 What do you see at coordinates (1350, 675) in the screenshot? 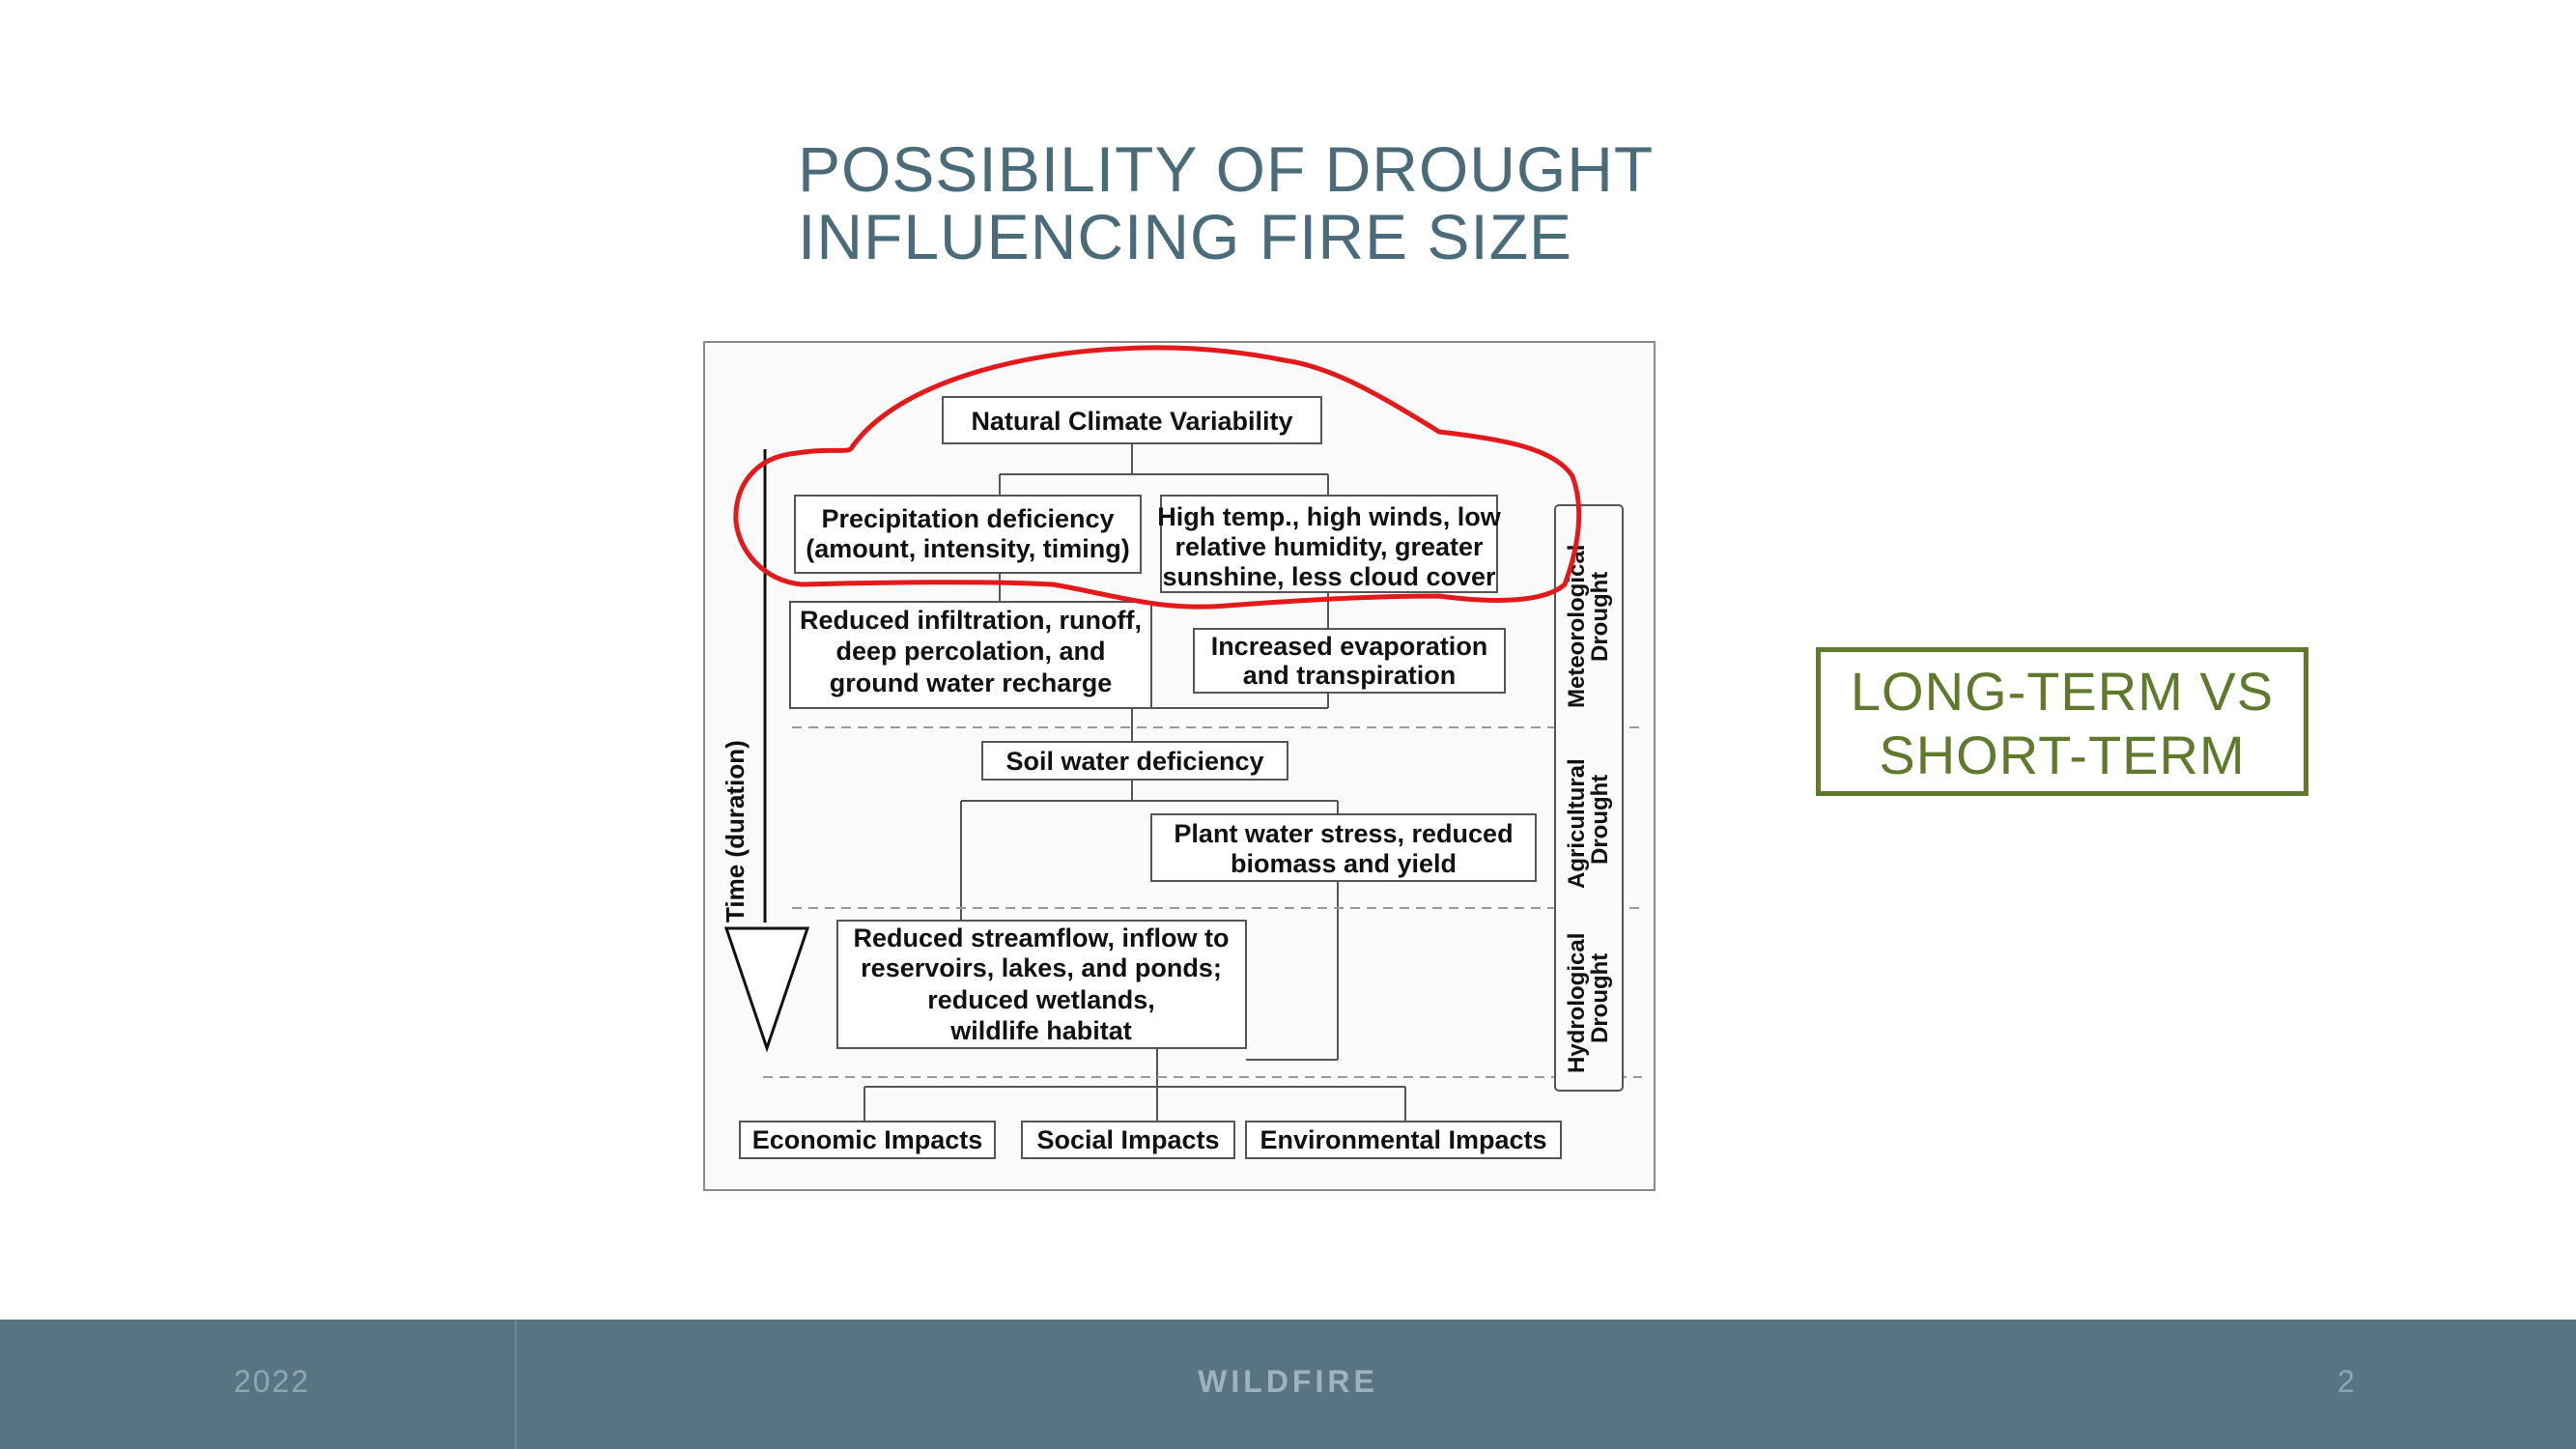
I see `evaporation-line2: and transpiration` at bounding box center [1350, 675].